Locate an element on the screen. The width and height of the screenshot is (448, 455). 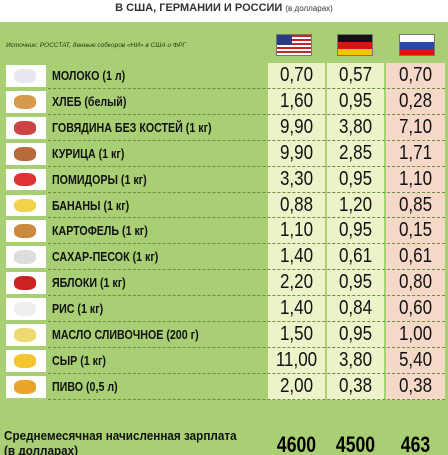
title: В США, ГЕРМАНИИ И РОССИИ is located at coordinates (199, 8).